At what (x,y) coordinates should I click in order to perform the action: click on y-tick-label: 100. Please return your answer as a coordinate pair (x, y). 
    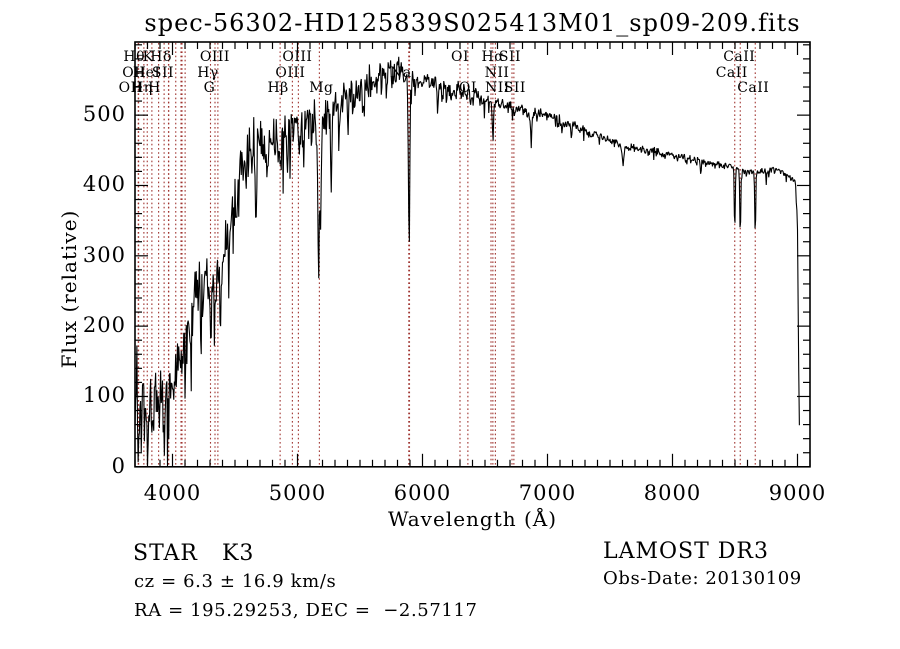
    Looking at the image, I should click on (104, 395).